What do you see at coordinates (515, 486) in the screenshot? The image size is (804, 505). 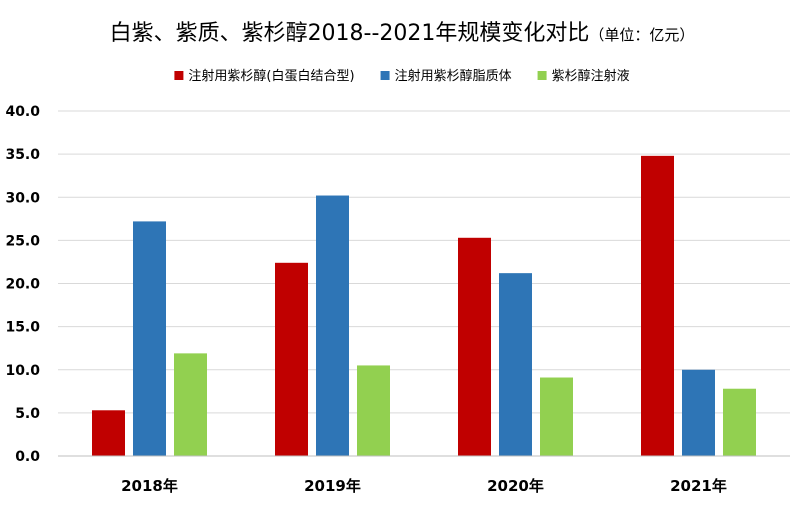 I see `x-tick-label: 2020年` at bounding box center [515, 486].